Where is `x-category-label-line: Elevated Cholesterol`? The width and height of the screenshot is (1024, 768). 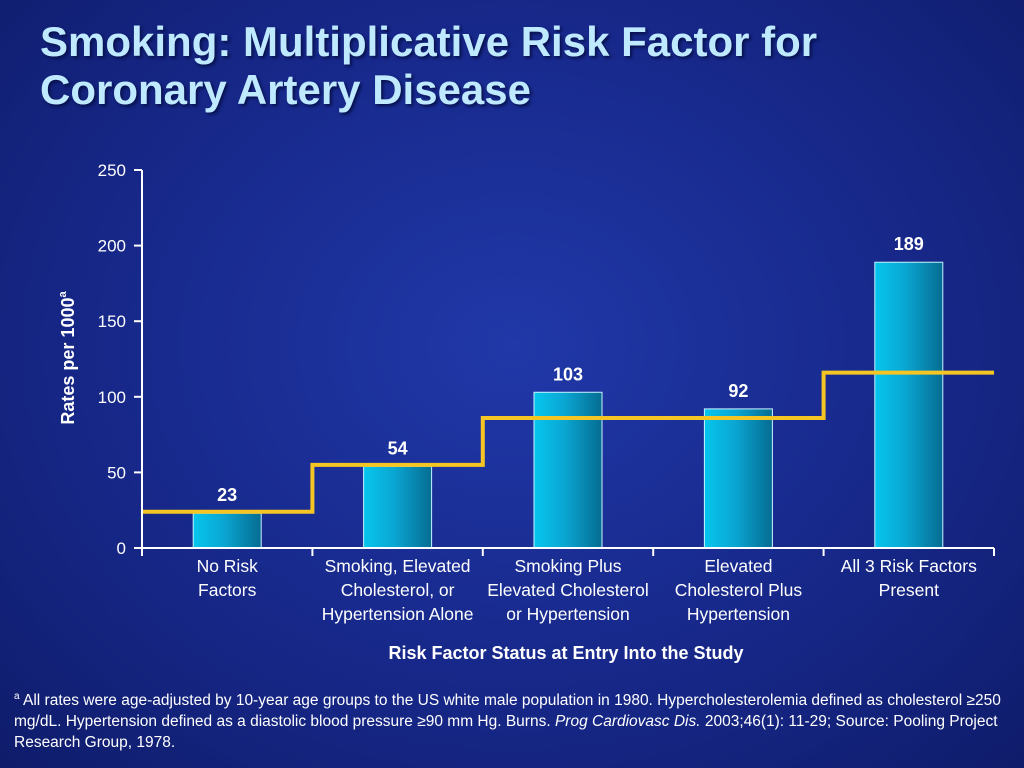 x-category-label-line: Elevated Cholesterol is located at coordinates (567, 590).